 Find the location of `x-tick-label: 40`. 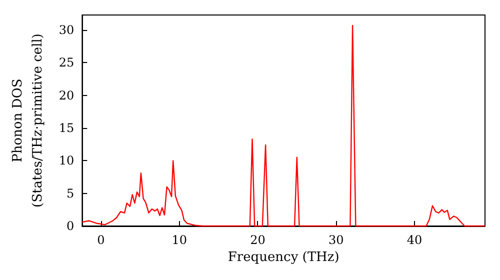

x-tick-label: 40 is located at coordinates (414, 240).